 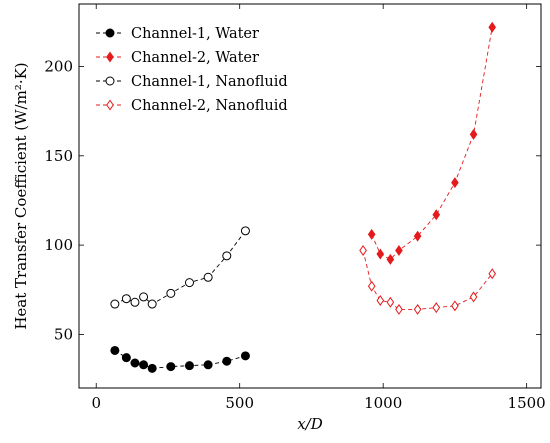 I want to click on x-tick-label: 500, so click(x=239, y=403).